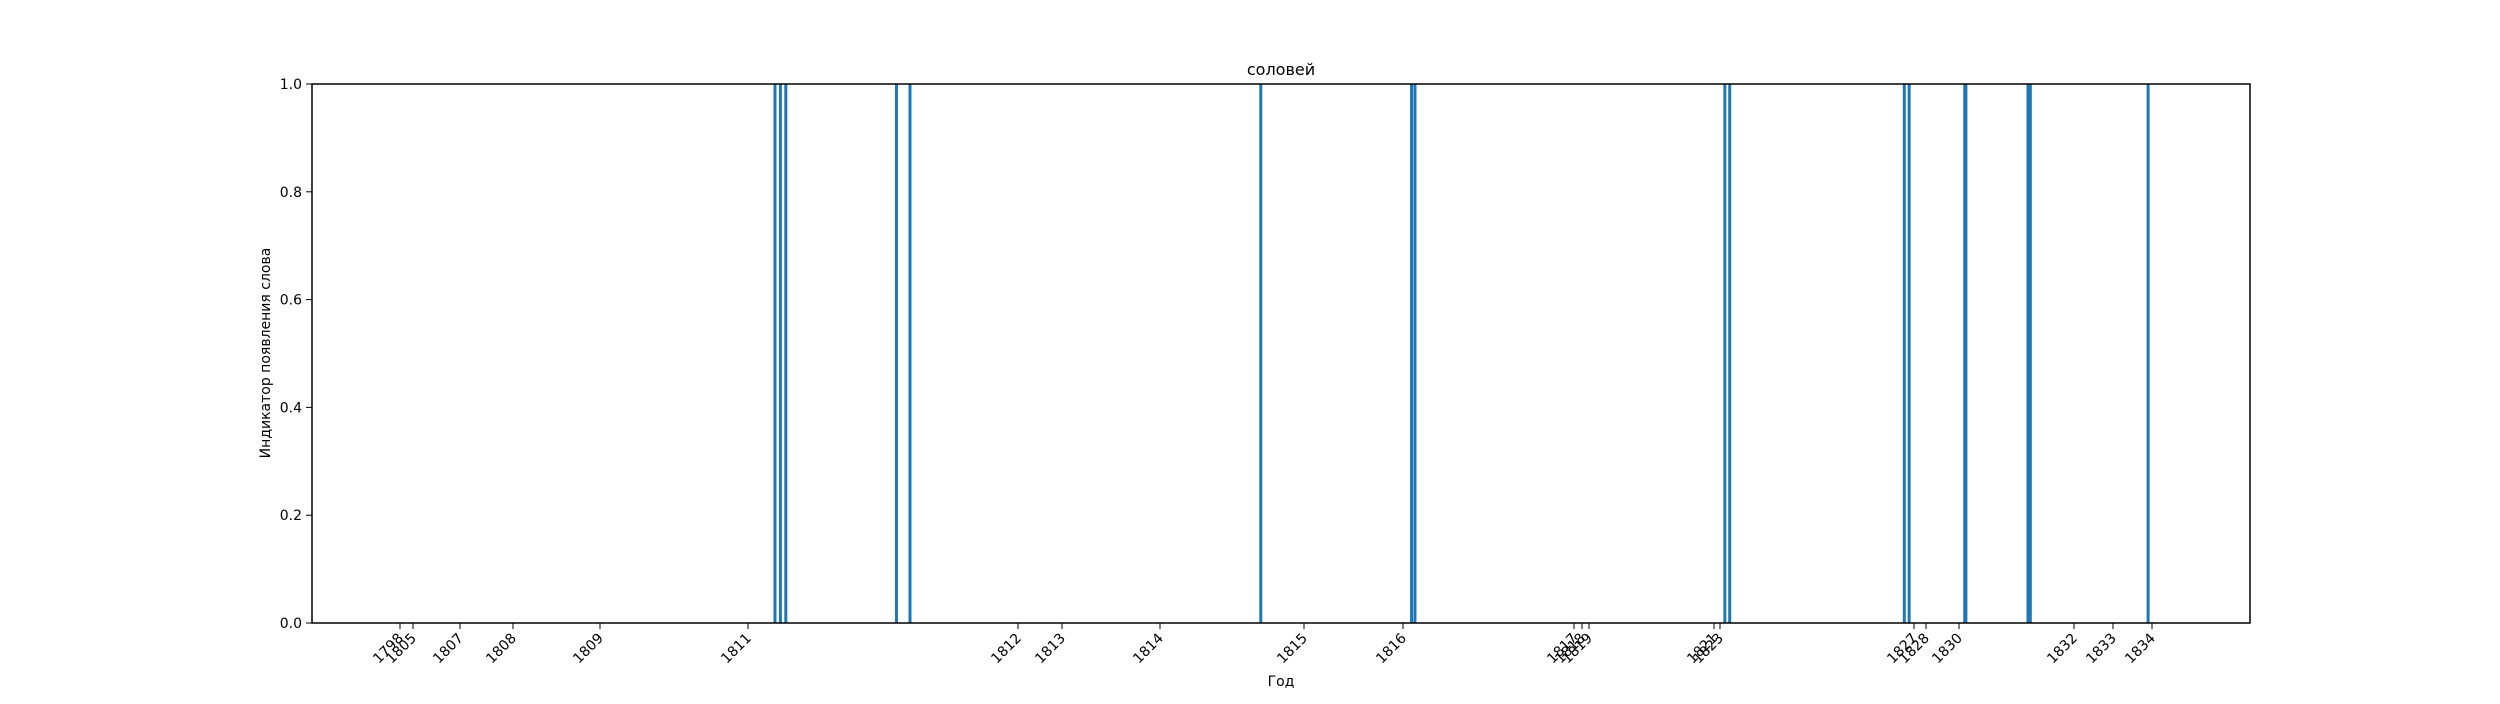  Describe the element at coordinates (266, 353) in the screenshot. I see `y-axis-label: Индикатор появления слова` at that location.